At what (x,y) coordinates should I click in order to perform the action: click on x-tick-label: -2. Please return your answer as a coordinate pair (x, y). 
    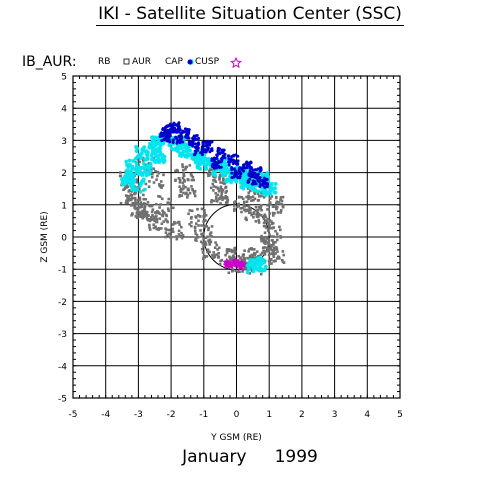
    Looking at the image, I should click on (171, 415).